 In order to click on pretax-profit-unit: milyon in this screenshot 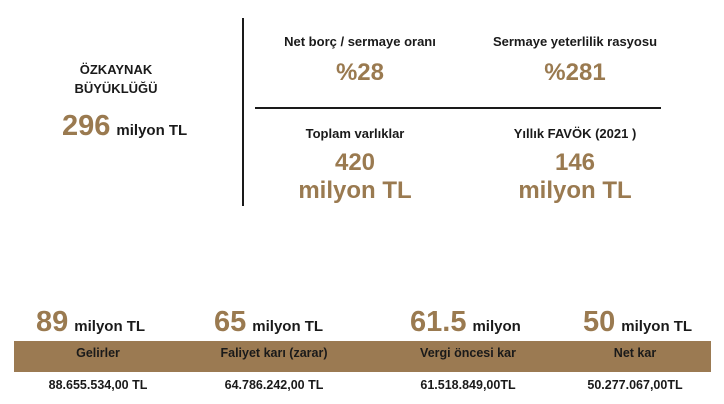, I will do `click(496, 326)`.